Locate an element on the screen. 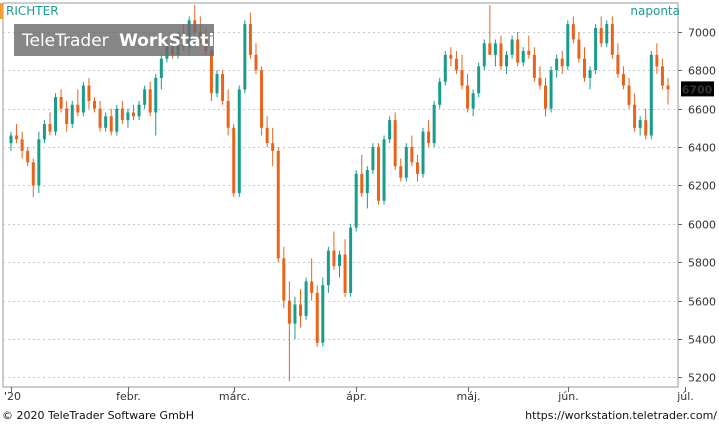 This screenshot has height=425, width=719. y-axis: 5200 5400 5600 5800 6000 6200 6400 6600 6800 7000 is located at coordinates (697, 206).